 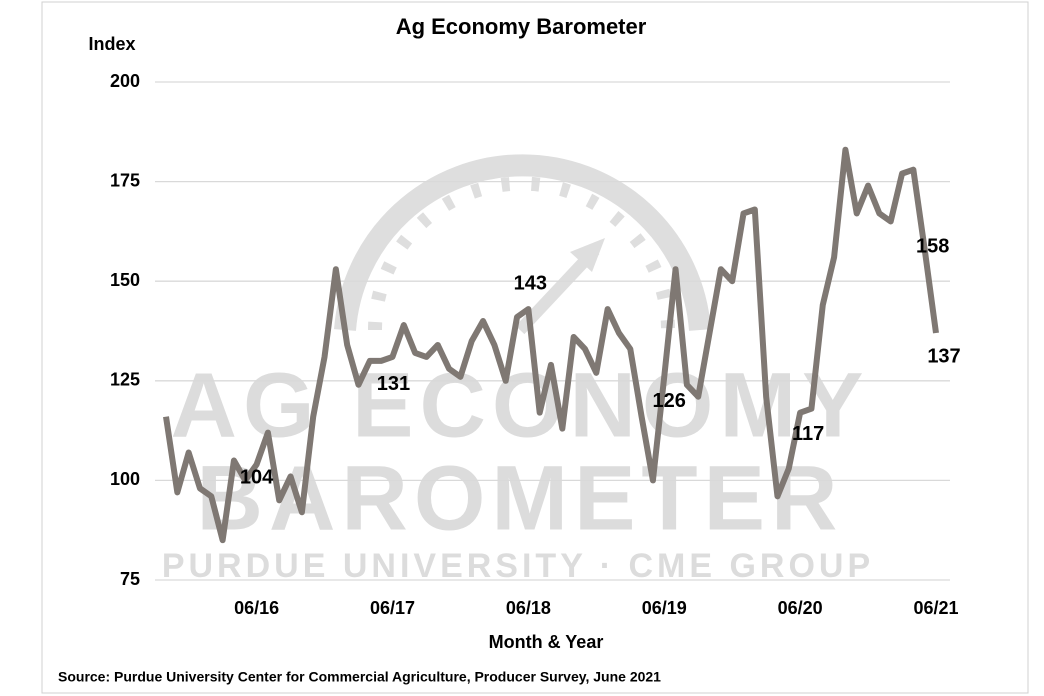 What do you see at coordinates (587, 255) in the screenshot?
I see `gauge-arrow` at bounding box center [587, 255].